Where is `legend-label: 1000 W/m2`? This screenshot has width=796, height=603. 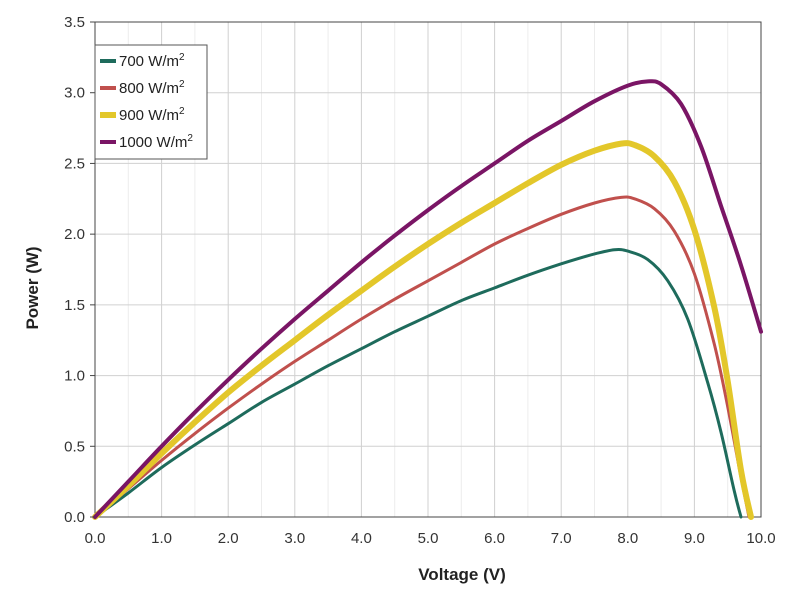 legend-label: 1000 W/m2 is located at coordinates (156, 142).